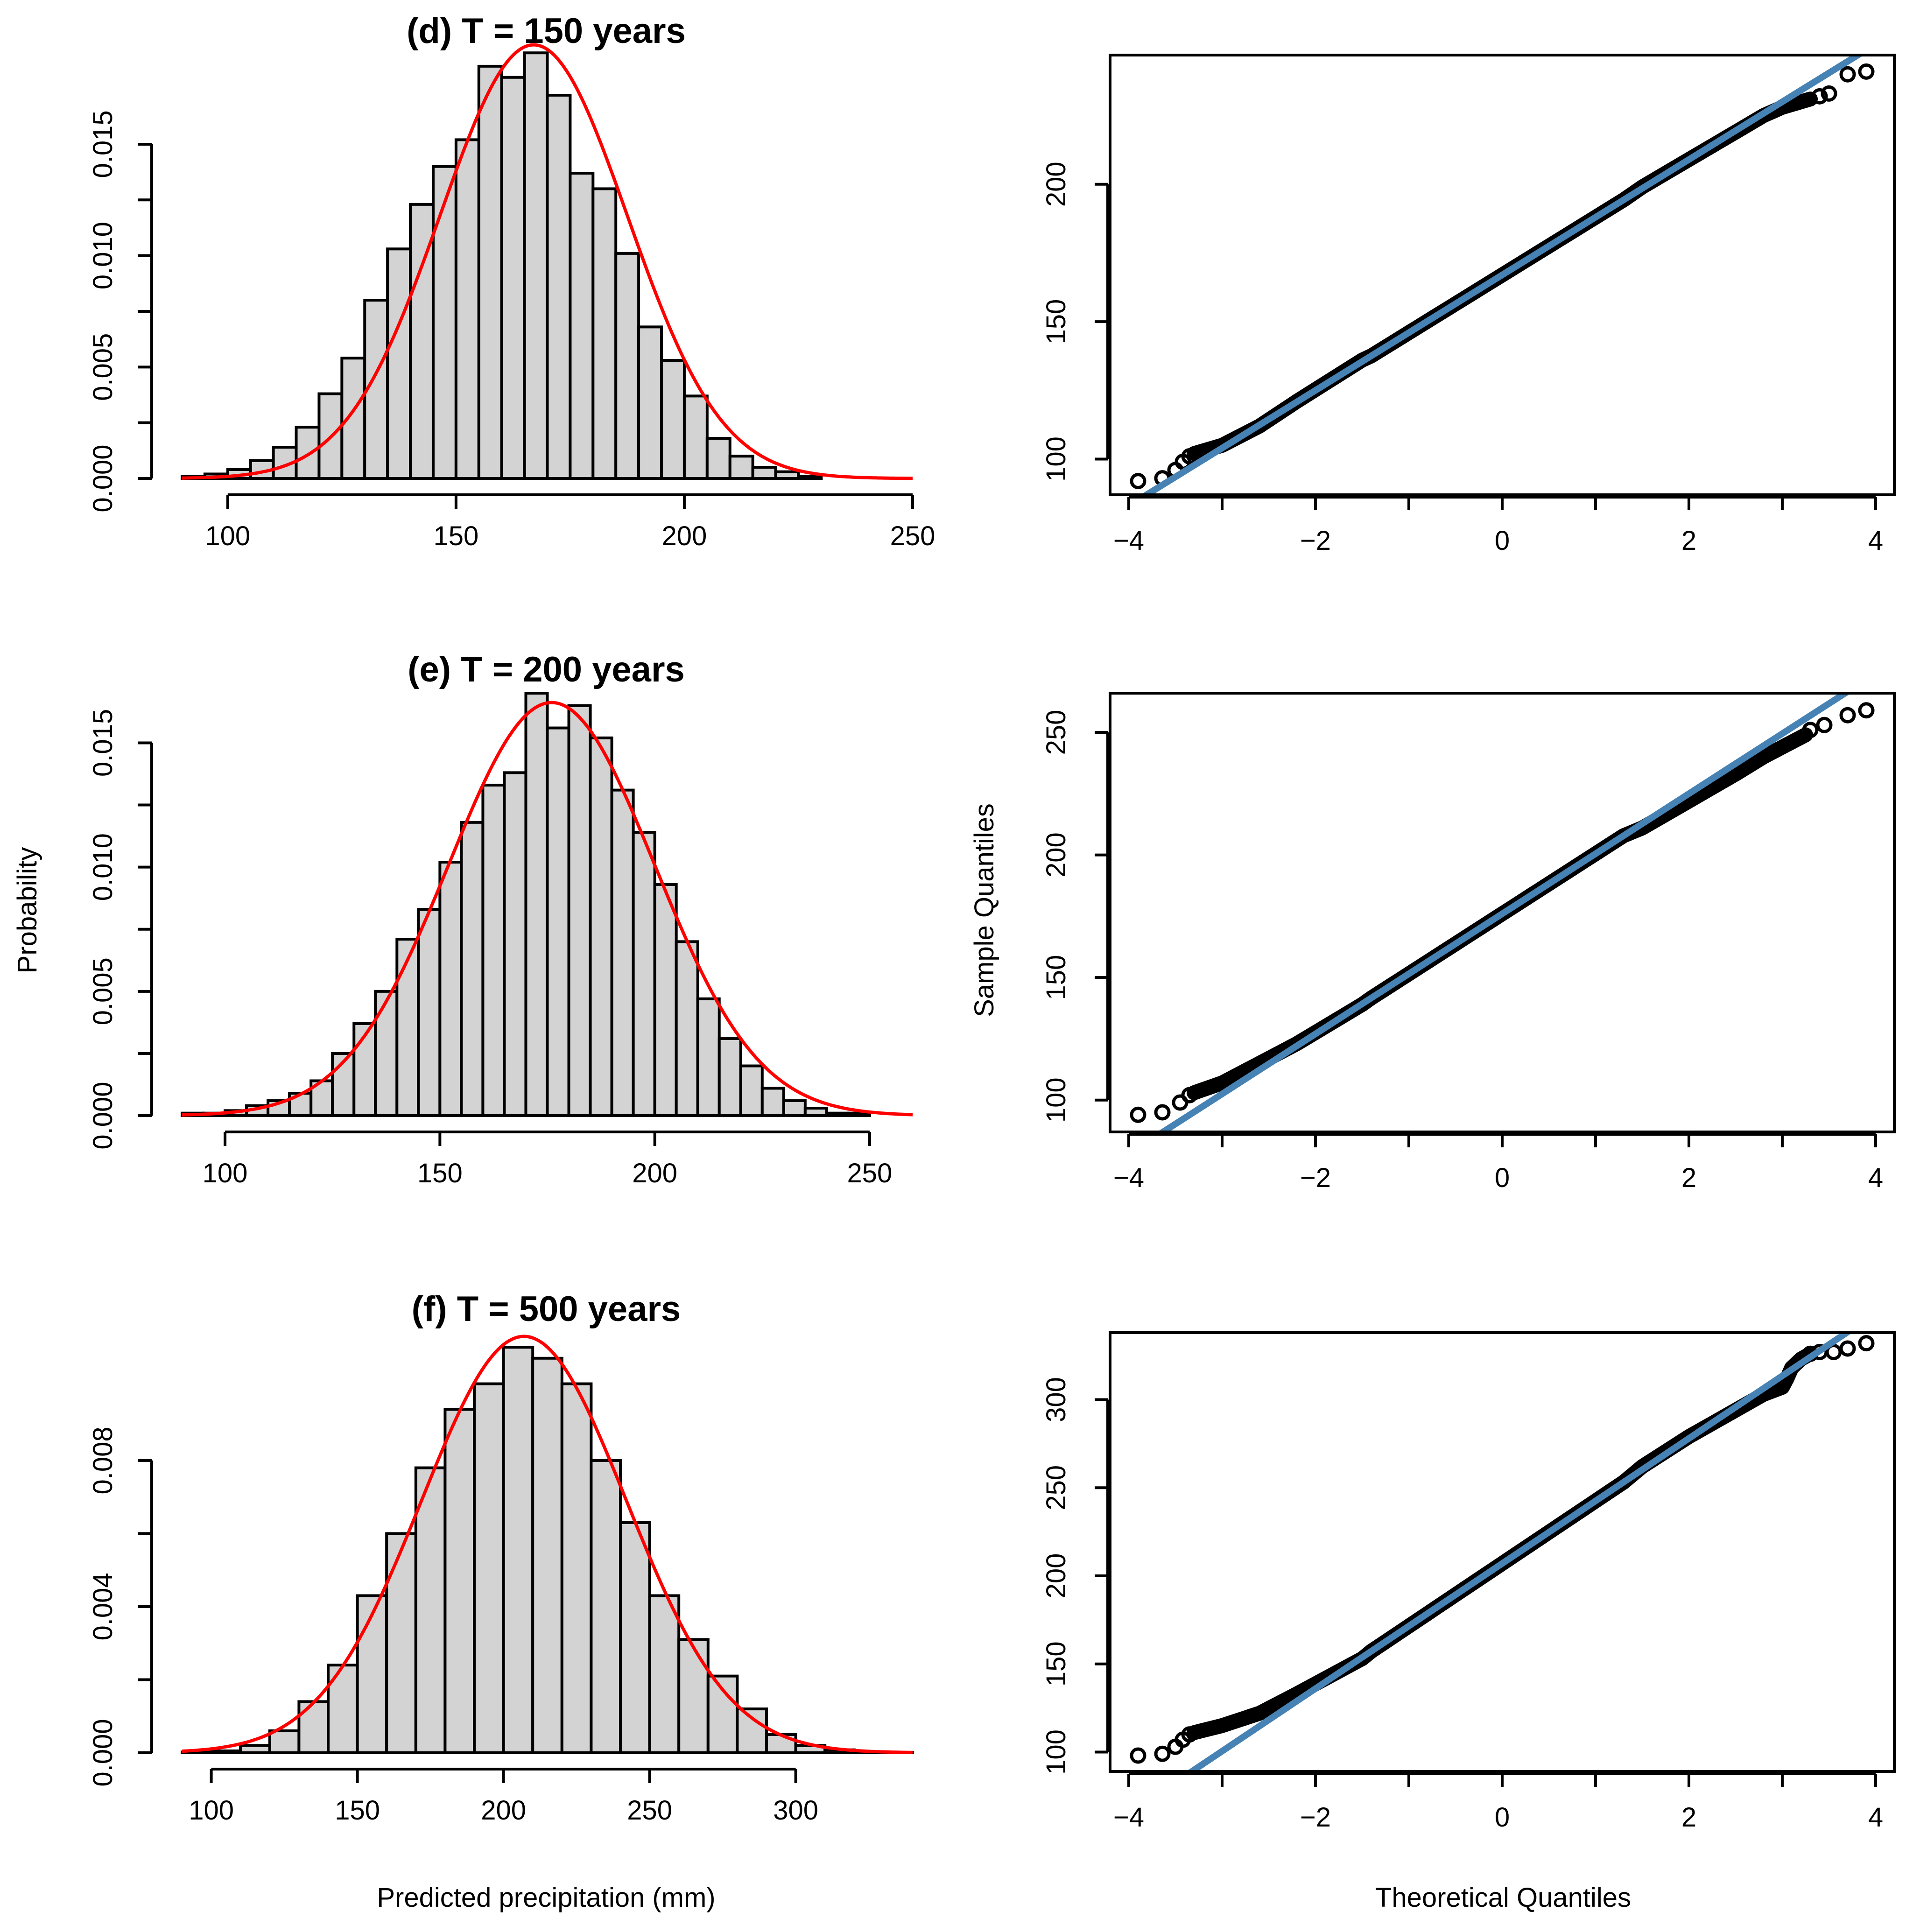  What do you see at coordinates (27, 911) in the screenshot?
I see `probability-axis-label: Probability` at bounding box center [27, 911].